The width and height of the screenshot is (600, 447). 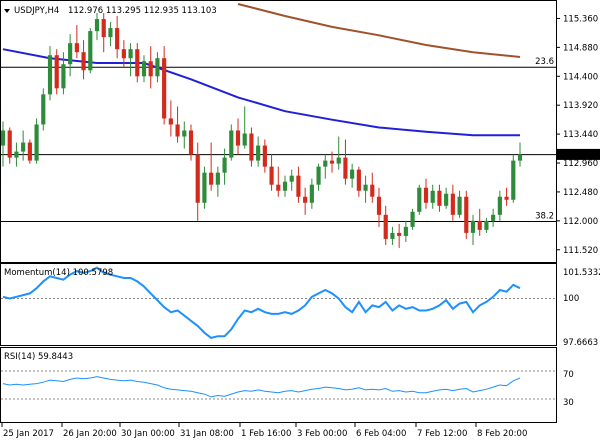 What do you see at coordinates (544, 62) in the screenshot?
I see `fib-level-label: 23.6` at bounding box center [544, 62].